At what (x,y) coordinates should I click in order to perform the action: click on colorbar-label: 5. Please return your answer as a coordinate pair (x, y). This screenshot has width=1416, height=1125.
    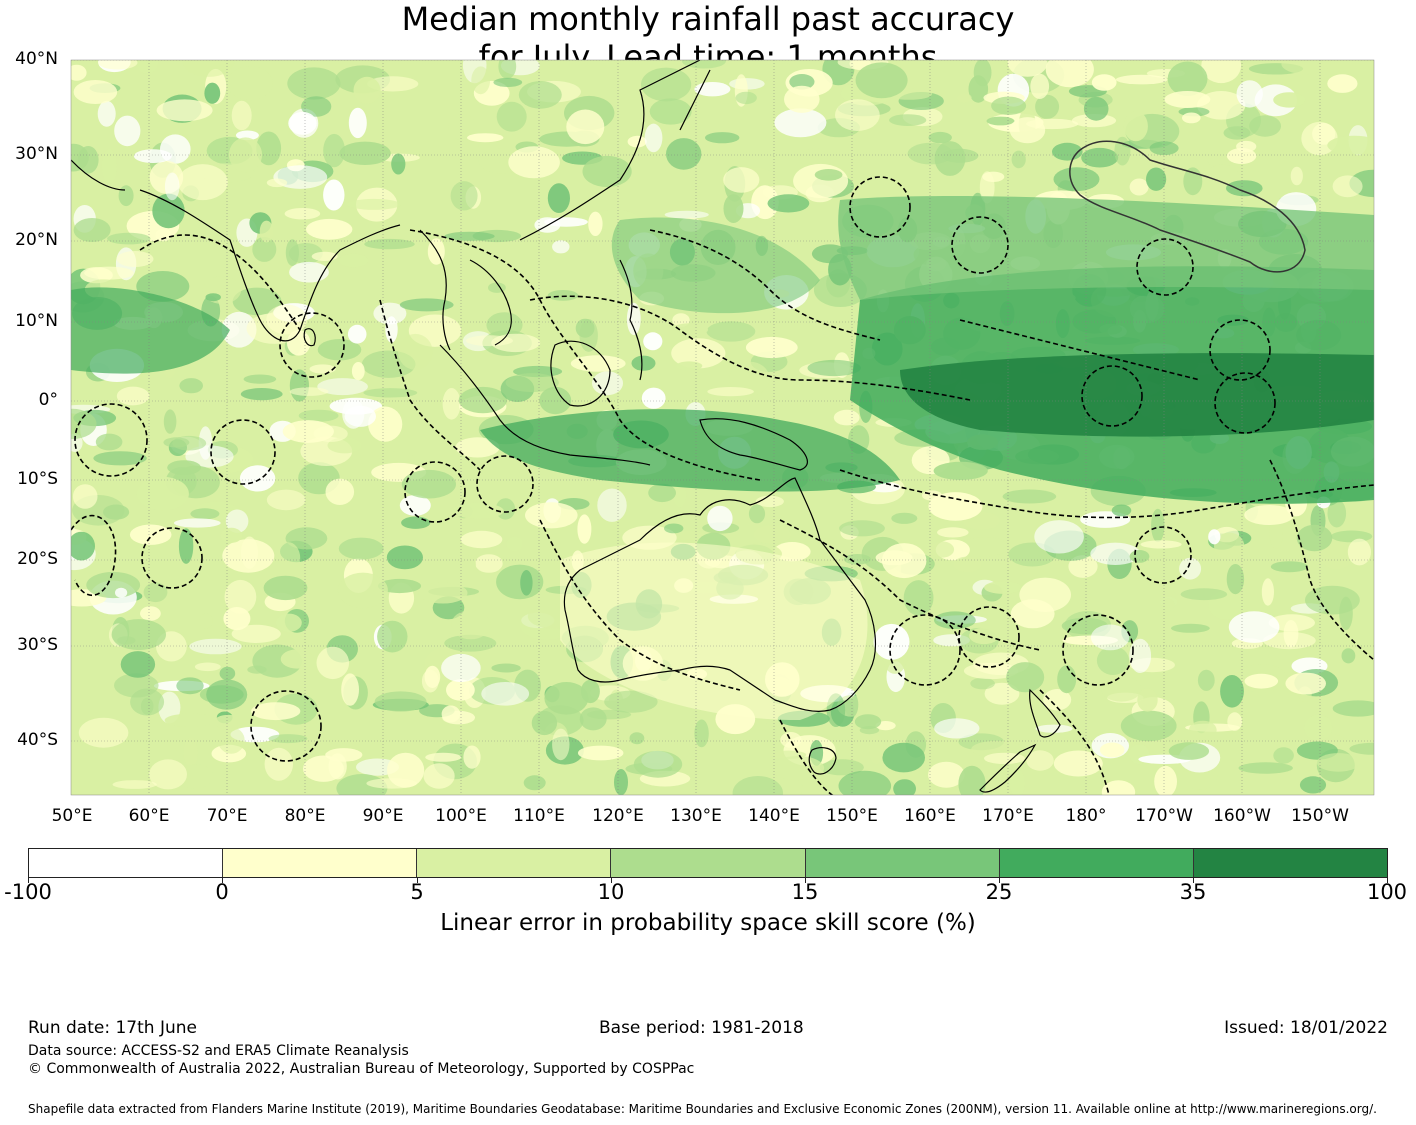
    Looking at the image, I should click on (417, 892).